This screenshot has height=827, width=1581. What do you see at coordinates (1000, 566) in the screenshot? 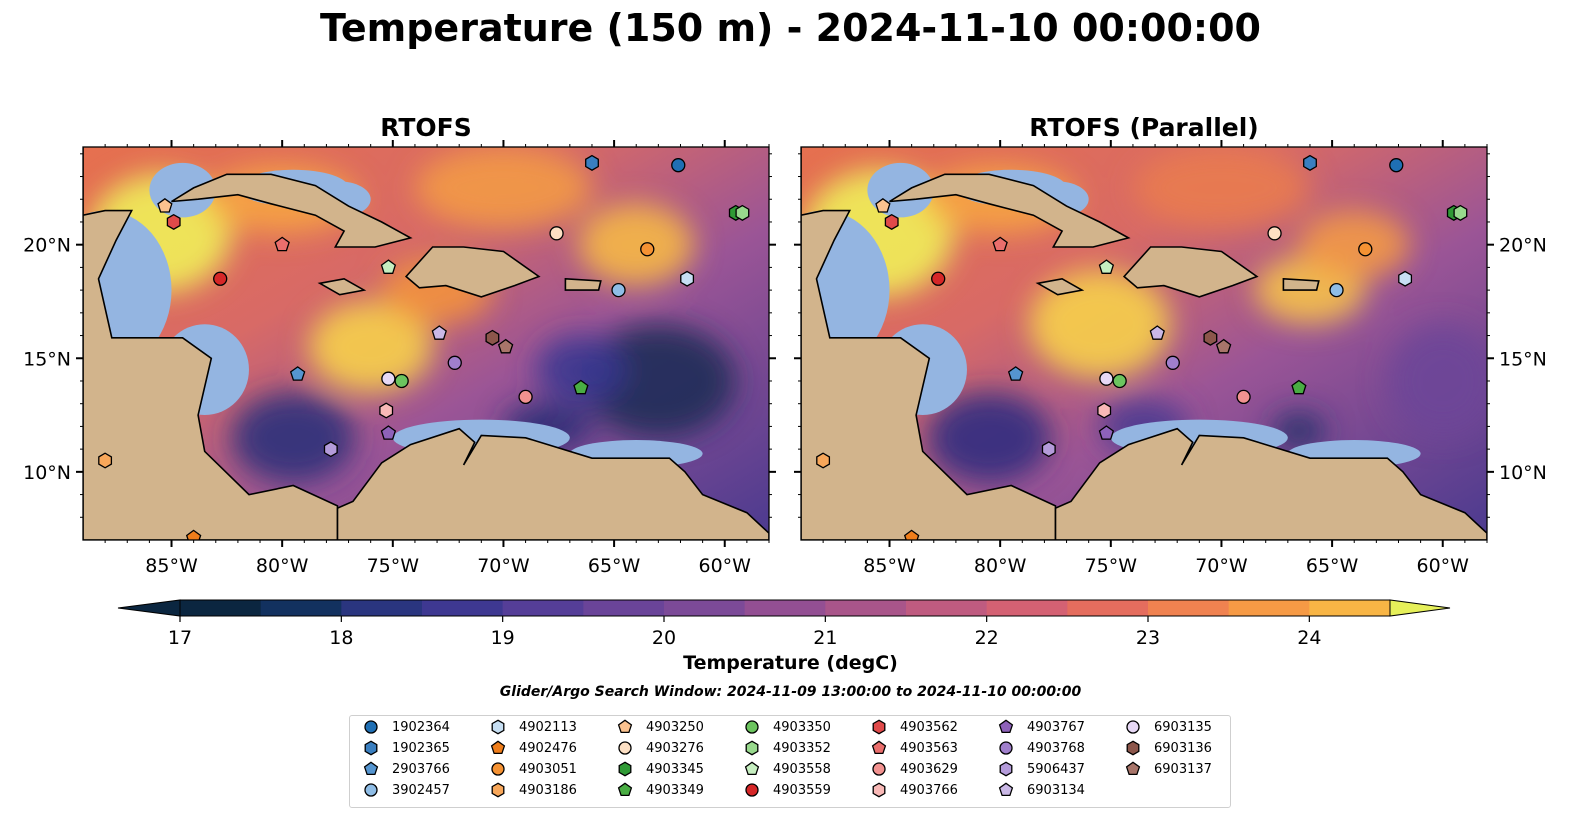
I see `lon-tick-label: 80°W` at bounding box center [1000, 566].